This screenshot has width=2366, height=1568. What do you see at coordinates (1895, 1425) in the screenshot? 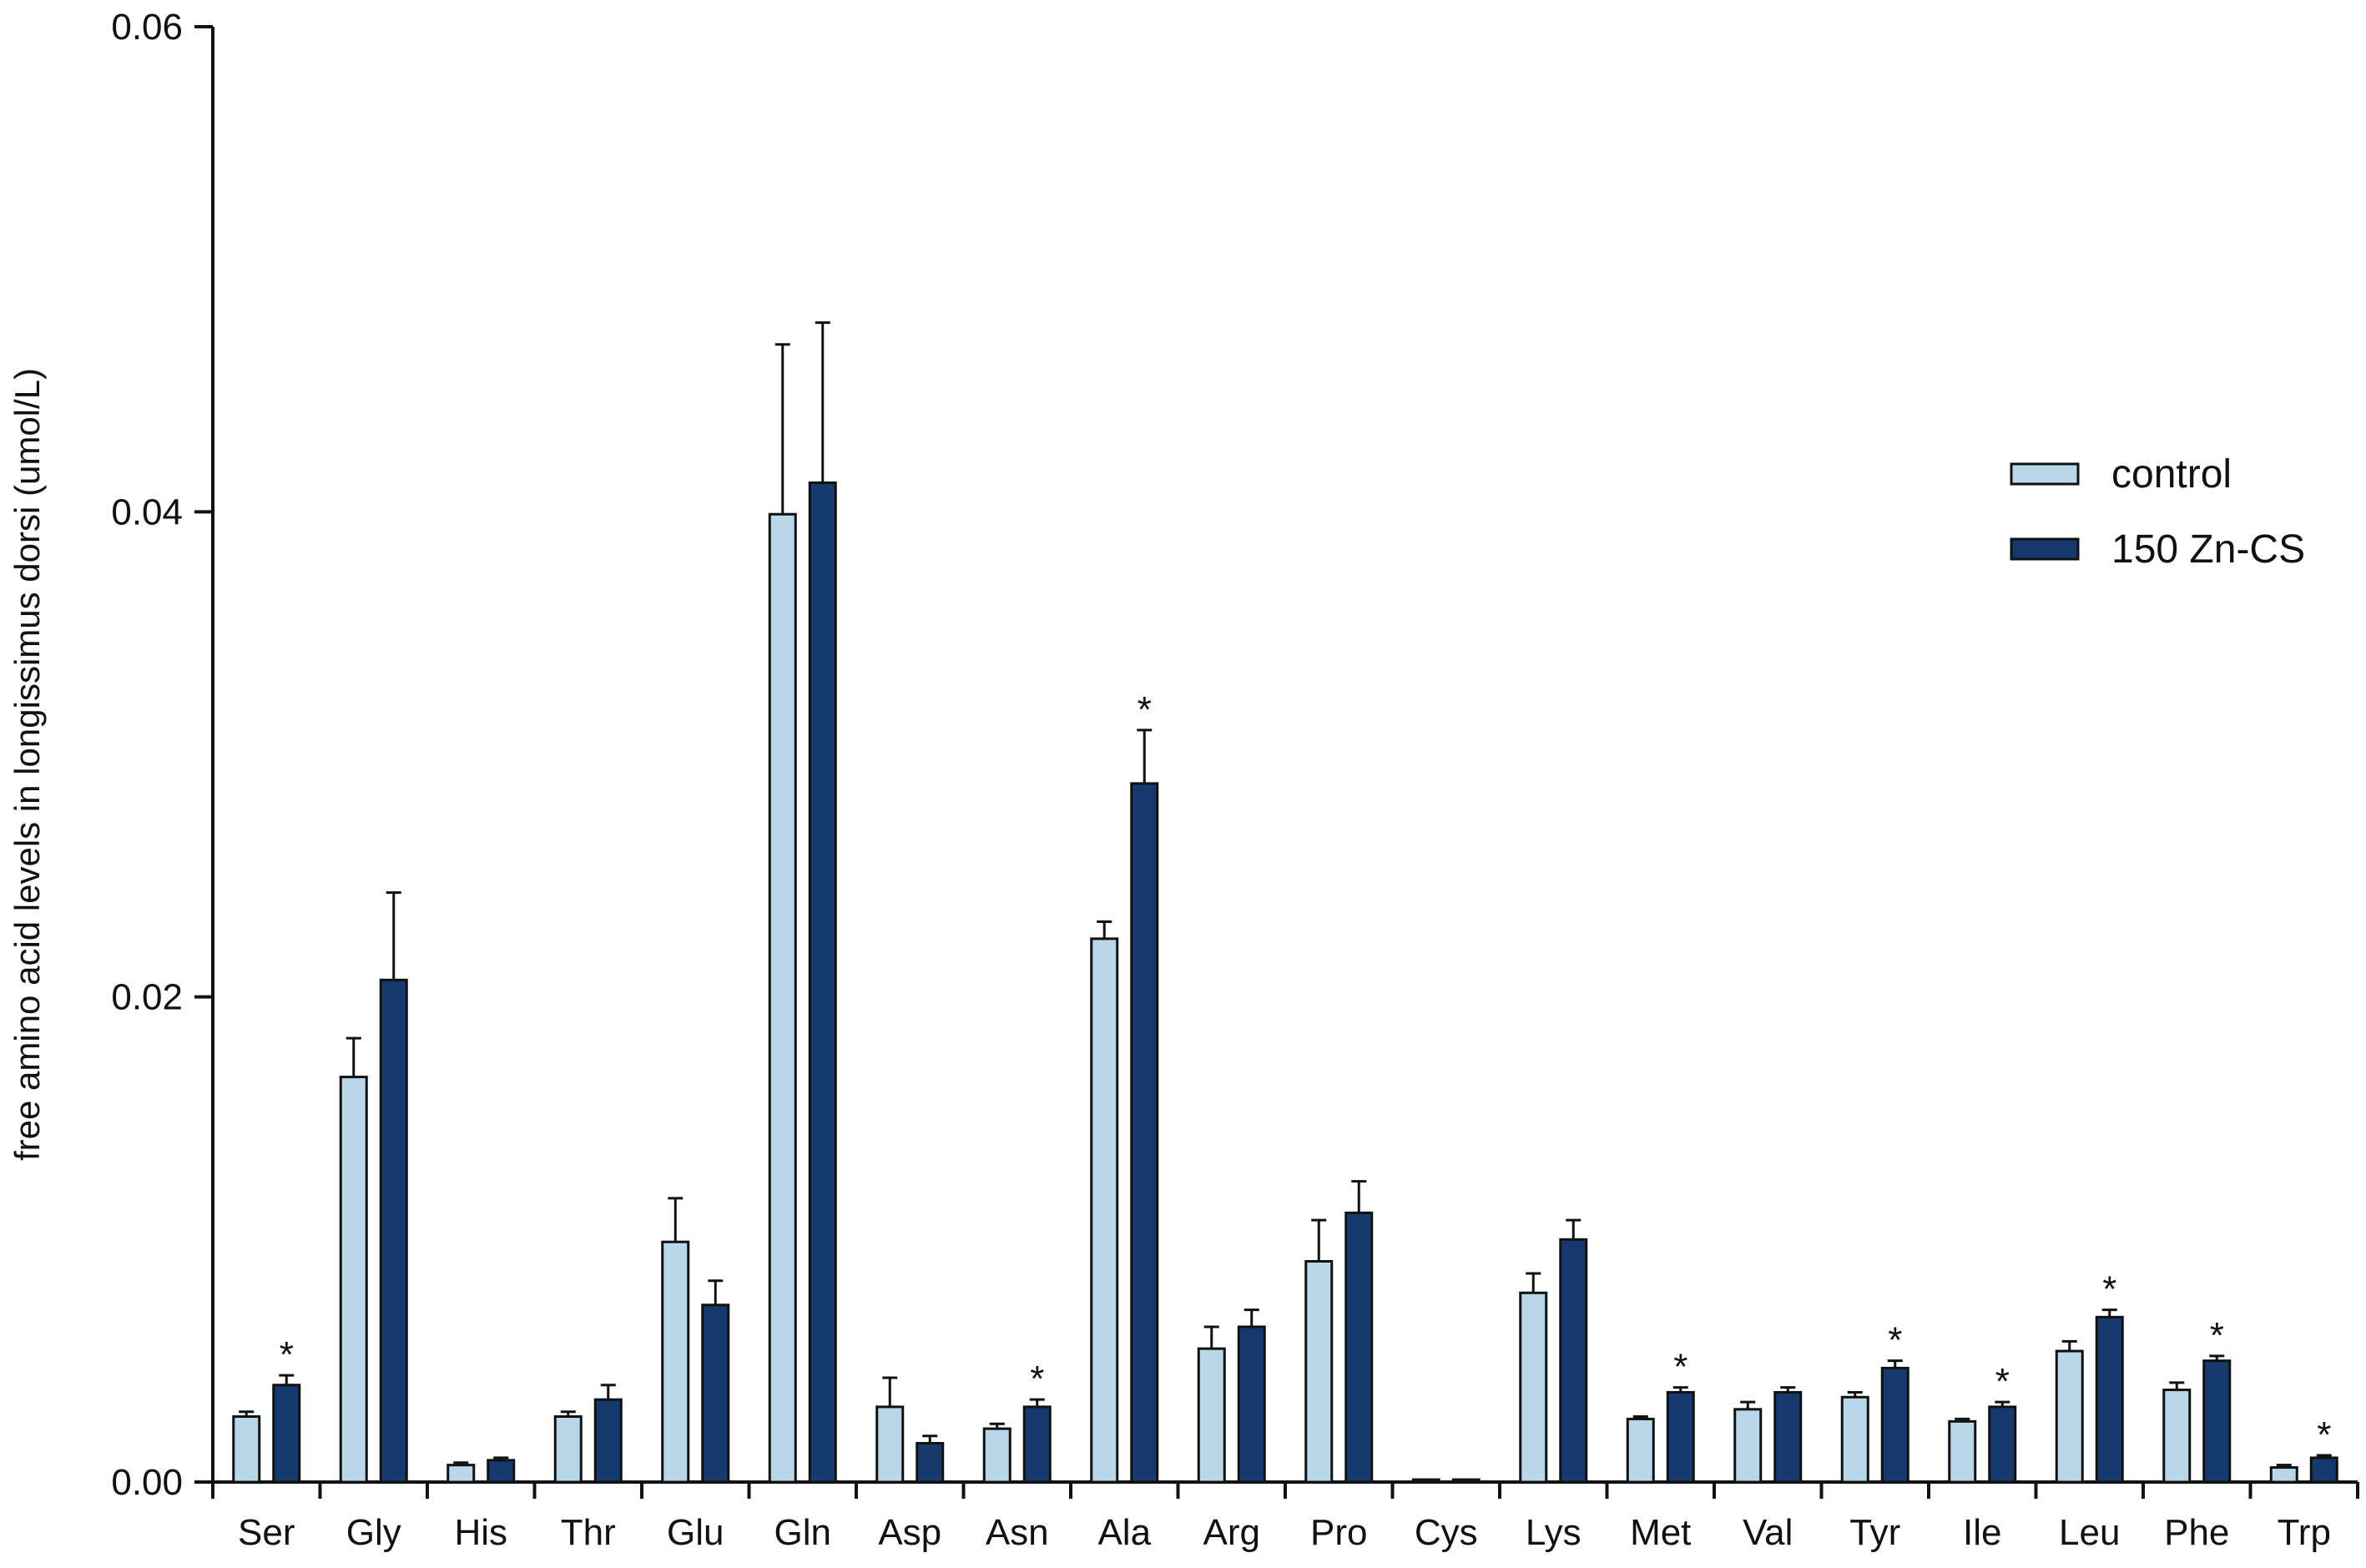
I see `bar-zn-cs-tyr` at bounding box center [1895, 1425].